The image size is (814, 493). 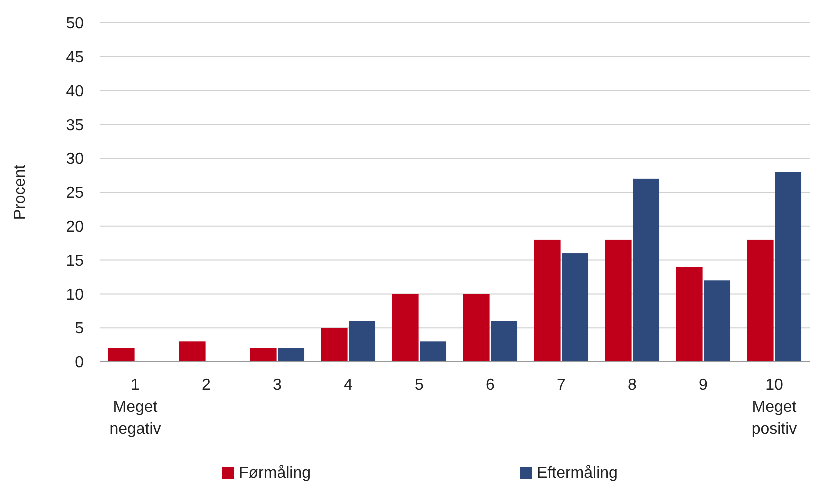 I want to click on y-tick-label: 35, so click(x=75, y=125).